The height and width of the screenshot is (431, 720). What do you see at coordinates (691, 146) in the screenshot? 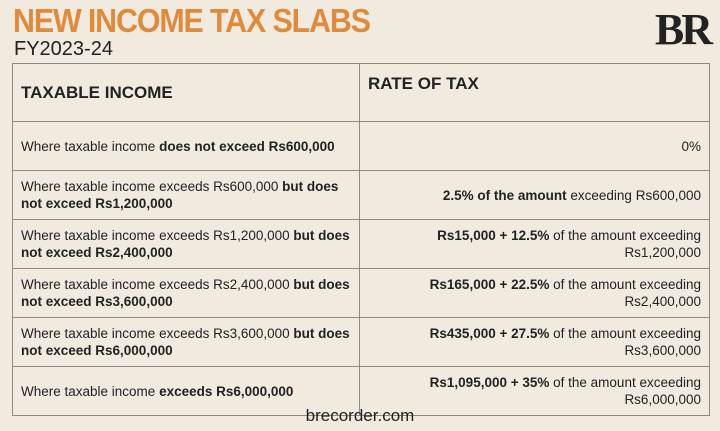
I see `text: 0%` at bounding box center [691, 146].